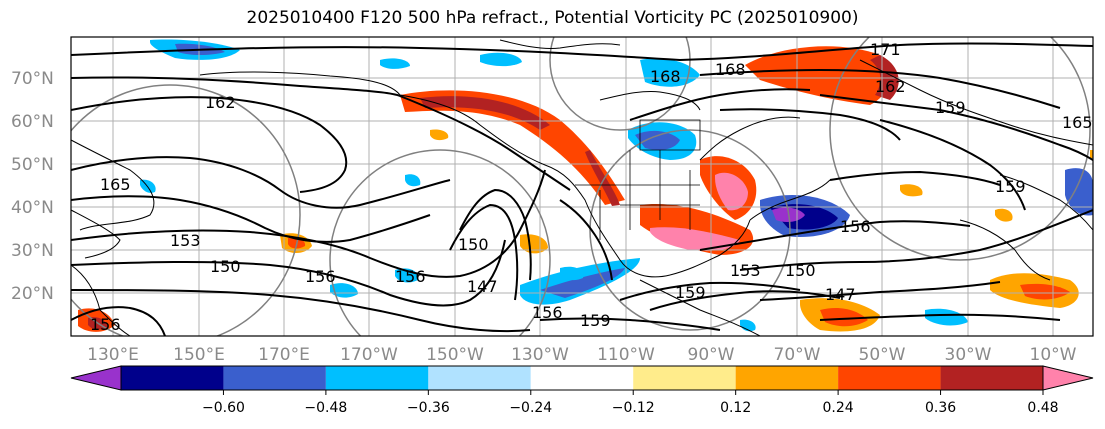 The width and height of the screenshot is (1105, 429). I want to click on colorbar-tick-label: −0.12, so click(633, 408).